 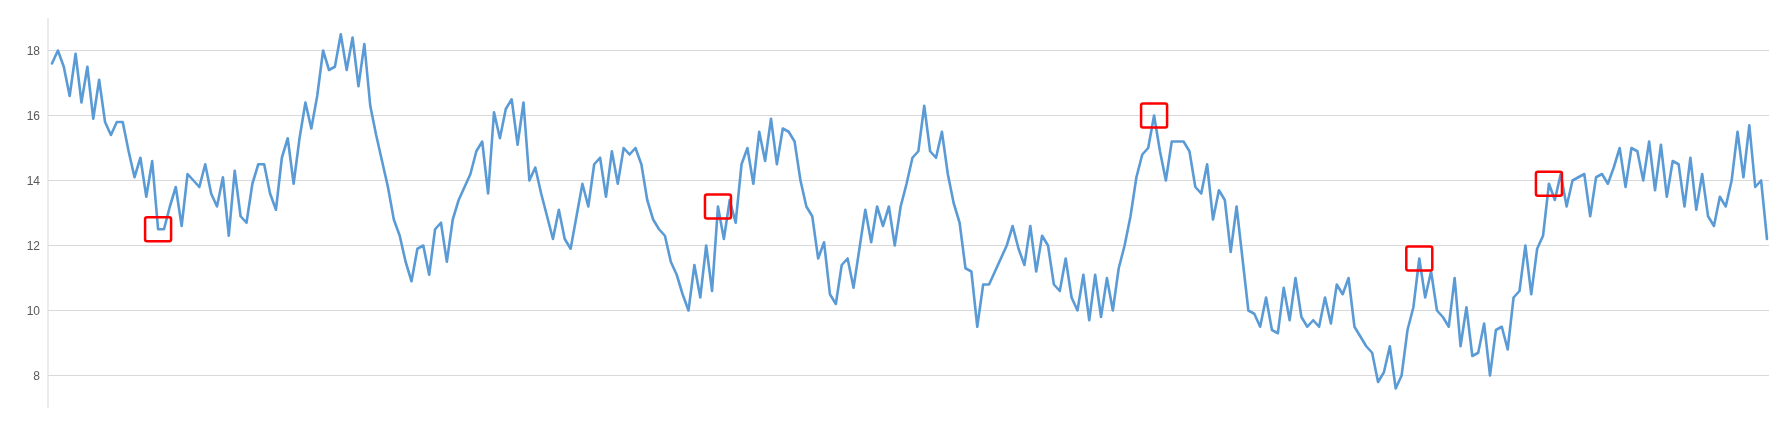 What do you see at coordinates (33, 115) in the screenshot?
I see `y-tick-label: 16` at bounding box center [33, 115].